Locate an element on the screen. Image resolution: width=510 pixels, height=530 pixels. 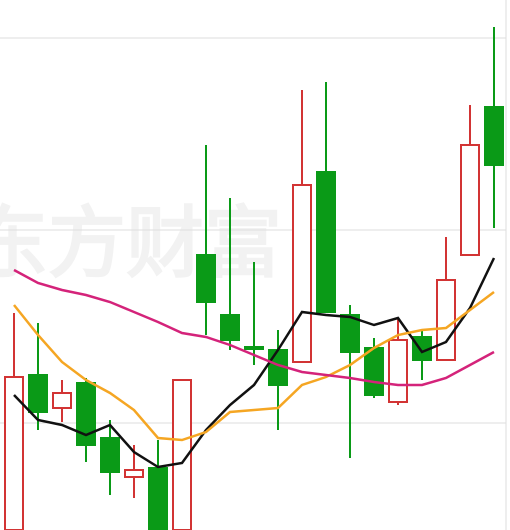
watermark: 东方财富 is located at coordinates (141, 244).